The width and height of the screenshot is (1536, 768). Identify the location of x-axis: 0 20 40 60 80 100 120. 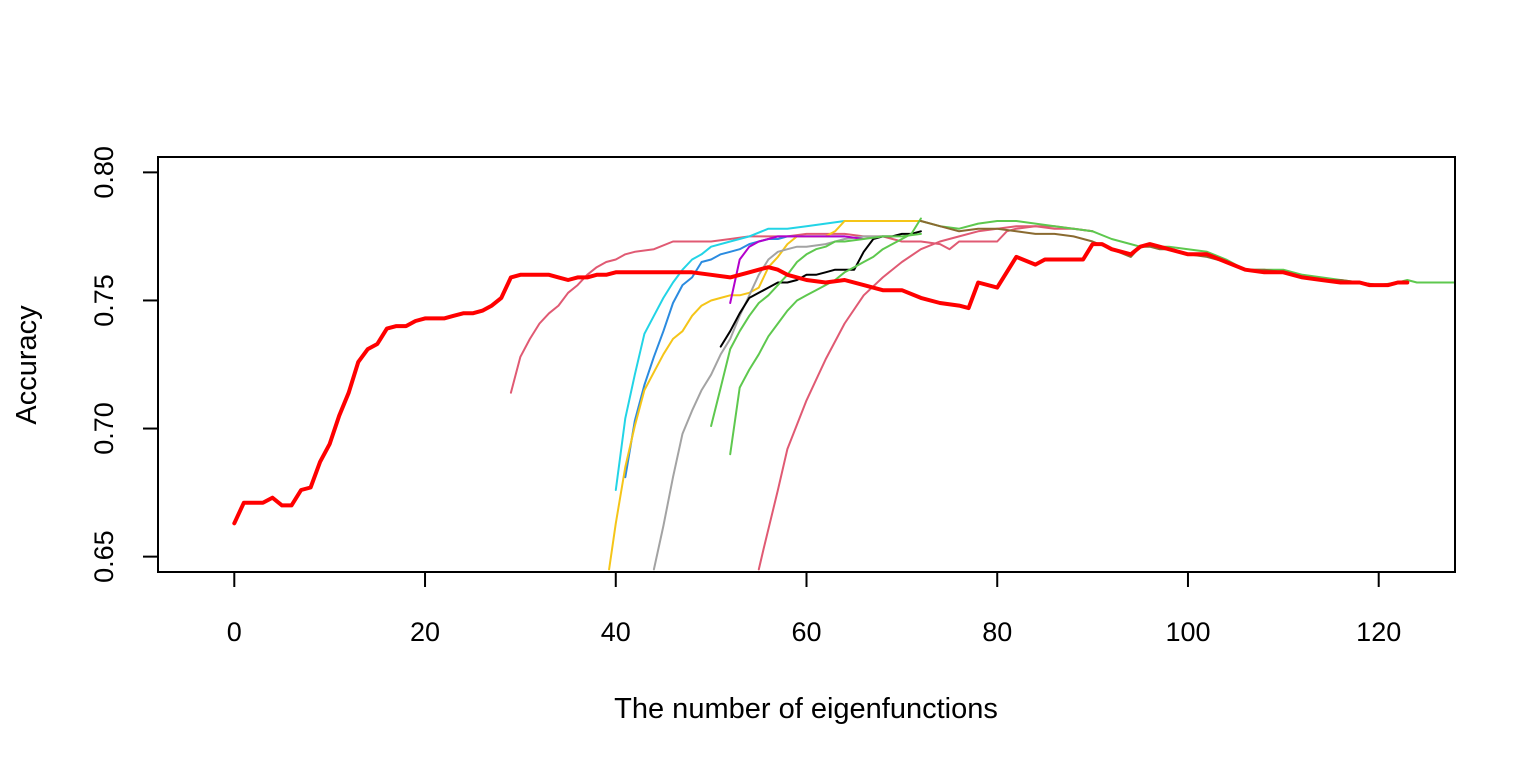
(814, 609).